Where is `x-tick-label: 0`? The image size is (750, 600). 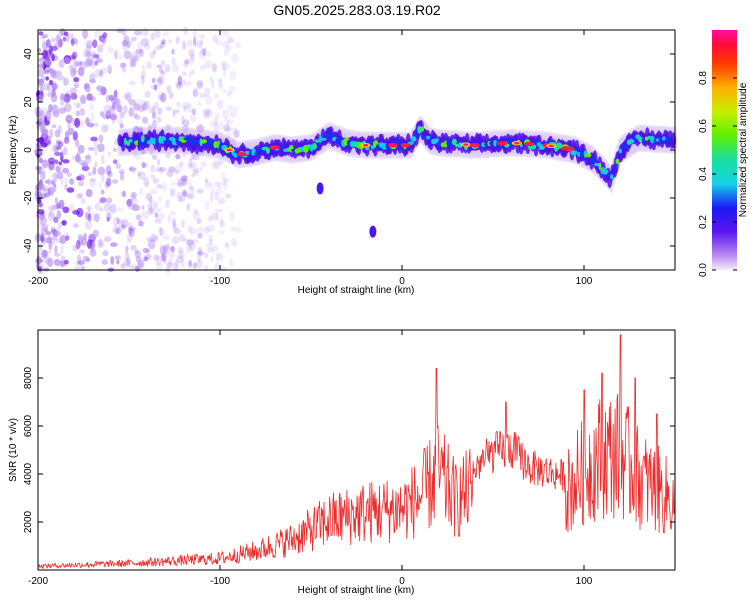 x-tick-label: 0 is located at coordinates (402, 281).